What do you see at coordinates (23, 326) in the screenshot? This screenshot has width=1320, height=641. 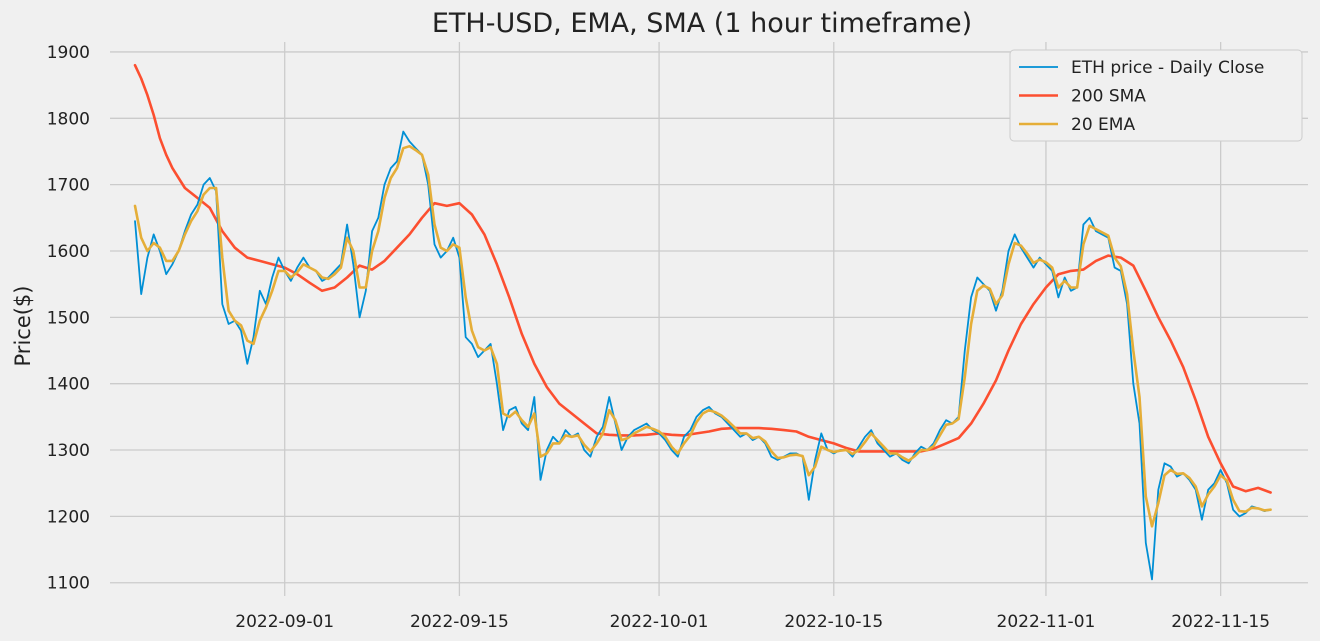 I see `y-axis-title: Price($)` at bounding box center [23, 326].